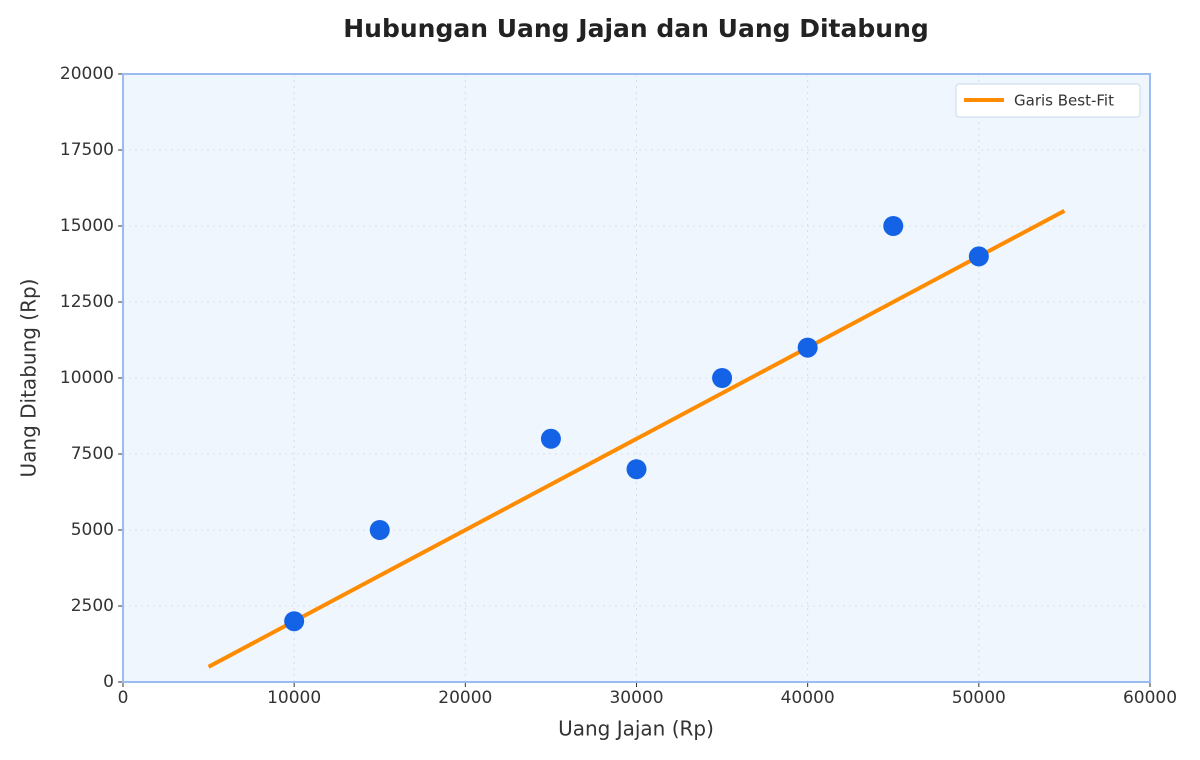 The width and height of the screenshot is (1200, 760). Describe the element at coordinates (636, 698) in the screenshot. I see `x-tick-label: 30000` at that location.